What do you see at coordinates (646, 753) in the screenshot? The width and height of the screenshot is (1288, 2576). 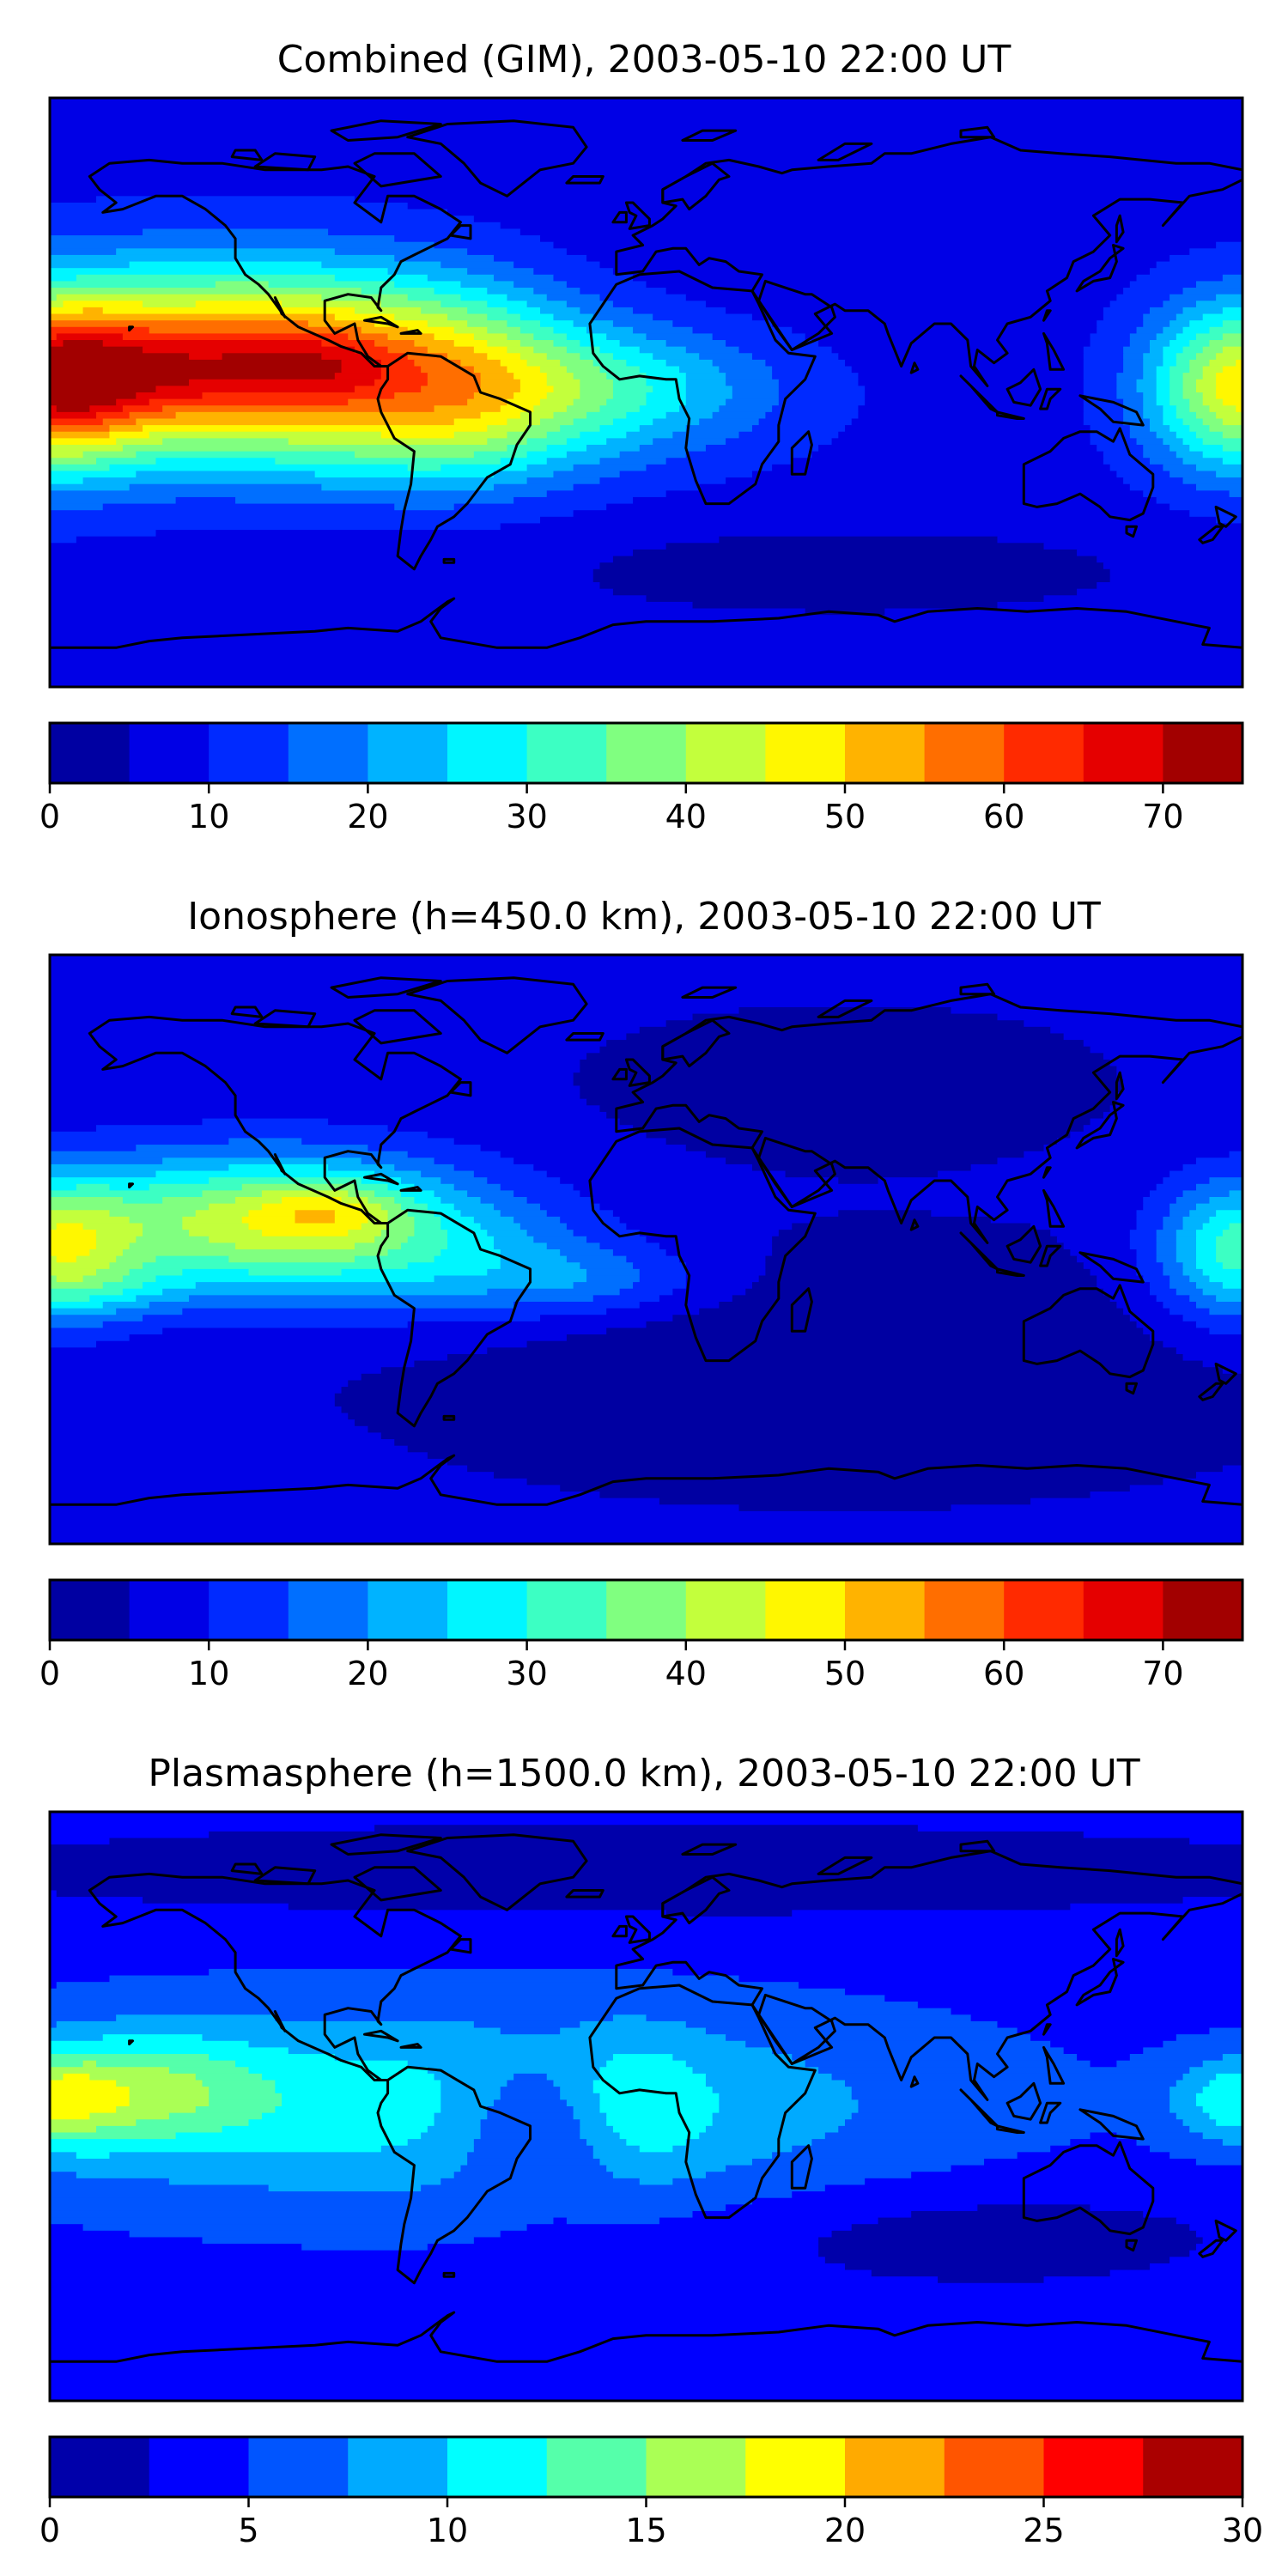 I see `colorbar-frame` at bounding box center [646, 753].